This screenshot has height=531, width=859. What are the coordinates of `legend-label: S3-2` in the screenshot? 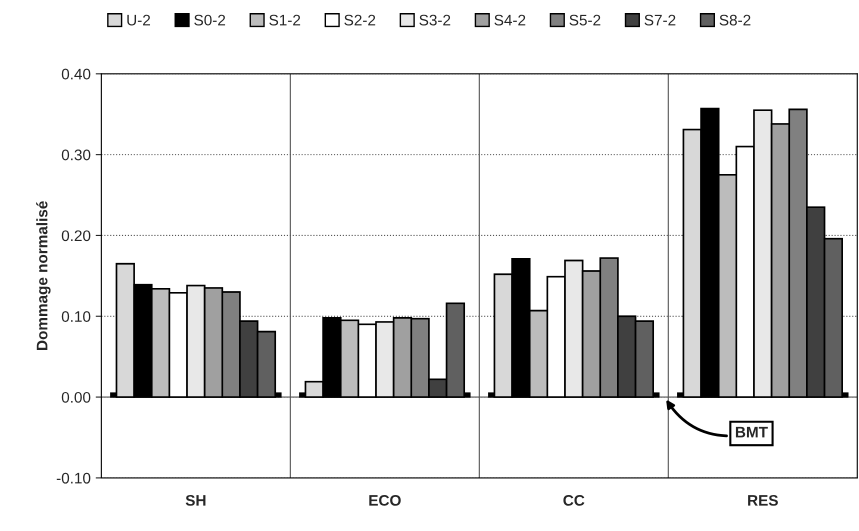 It's located at (434, 20).